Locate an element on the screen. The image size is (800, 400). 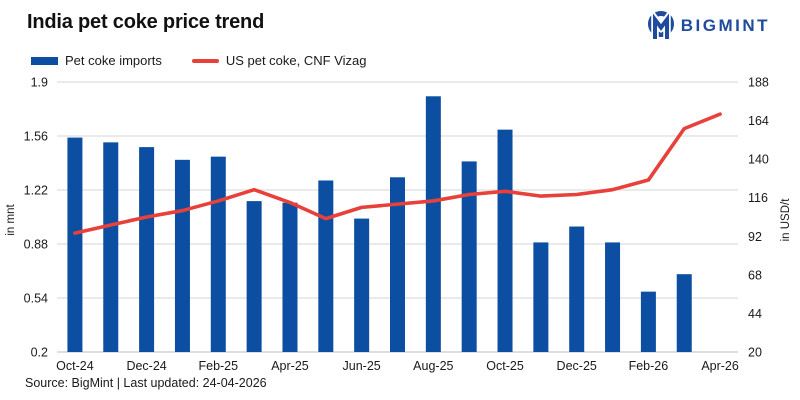
legend-line-swatch is located at coordinates (205, 60).